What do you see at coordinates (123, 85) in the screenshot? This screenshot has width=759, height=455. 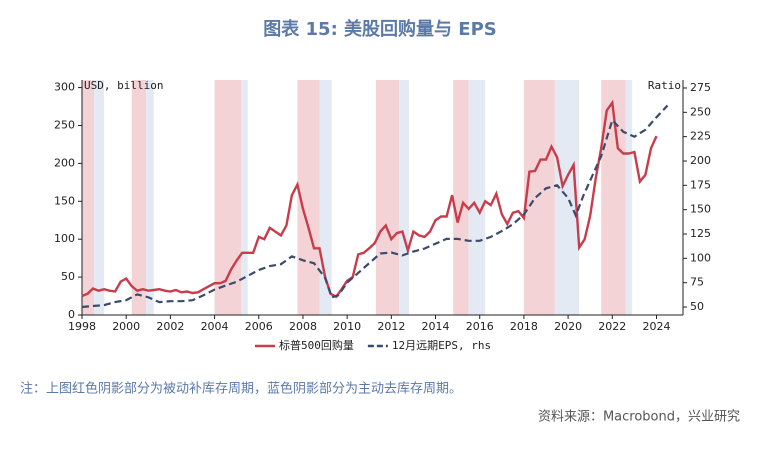 I see `y-axis-label: USD, billion` at bounding box center [123, 85].